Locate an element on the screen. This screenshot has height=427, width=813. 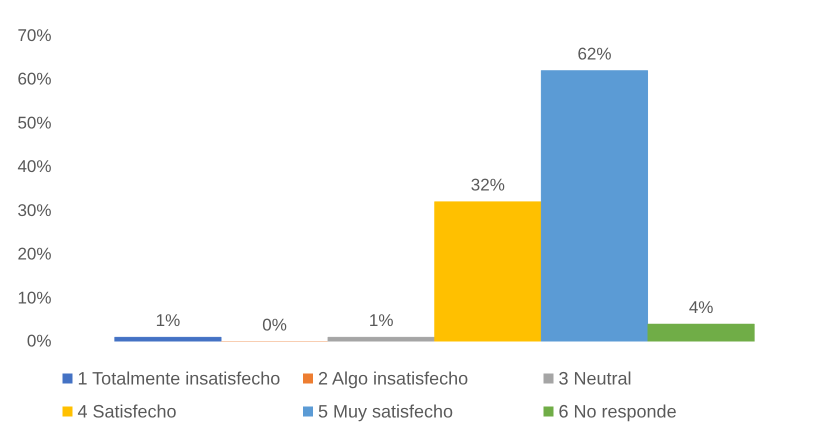
data-label: 62% is located at coordinates (594, 54).